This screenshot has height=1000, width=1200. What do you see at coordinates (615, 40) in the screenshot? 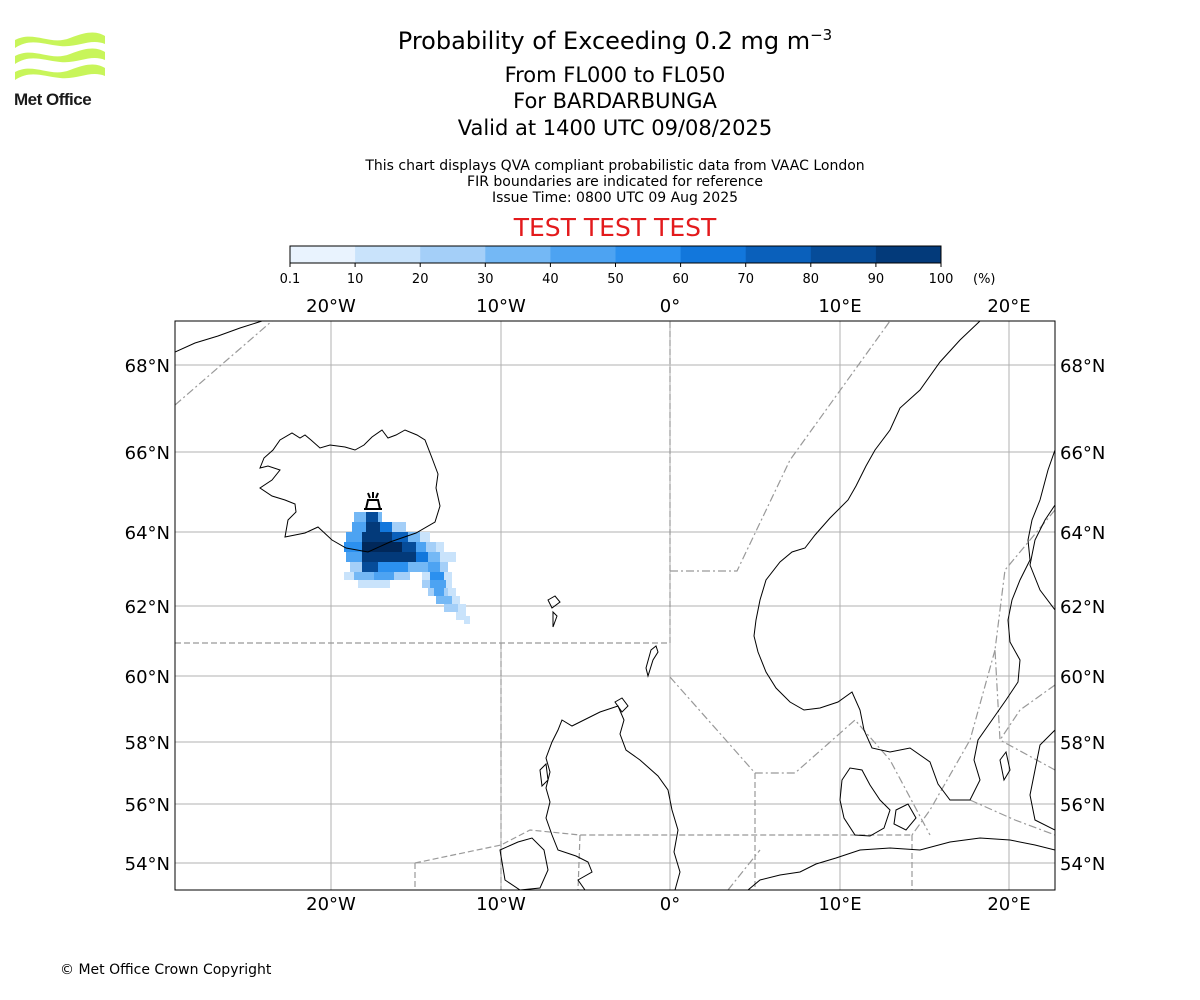
I see `chart-title: Probability of Exceeding 0.2 mg m−3` at bounding box center [615, 40].